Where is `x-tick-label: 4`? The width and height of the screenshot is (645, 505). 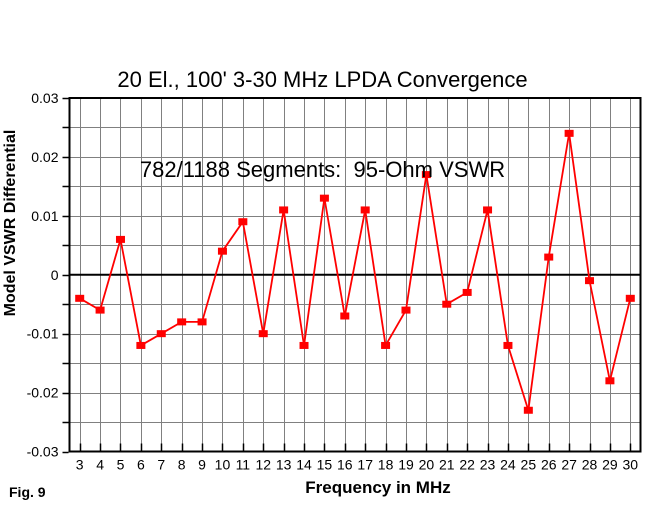
x-tick-label: 4 is located at coordinates (100, 465).